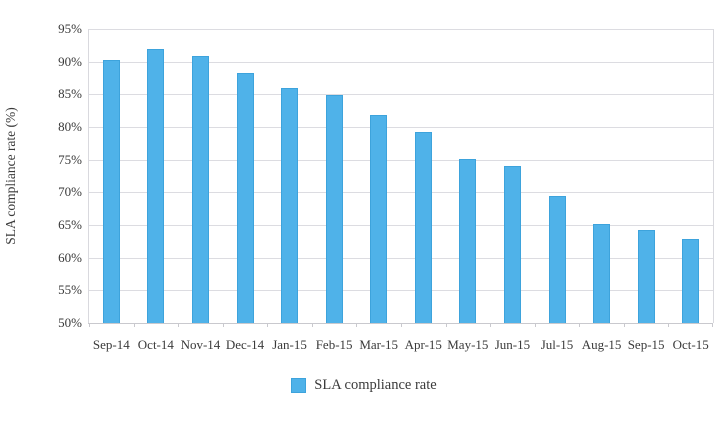 The height and width of the screenshot is (421, 728). I want to click on y-axis-title: SLA compliance rate (%), so click(10, 176).